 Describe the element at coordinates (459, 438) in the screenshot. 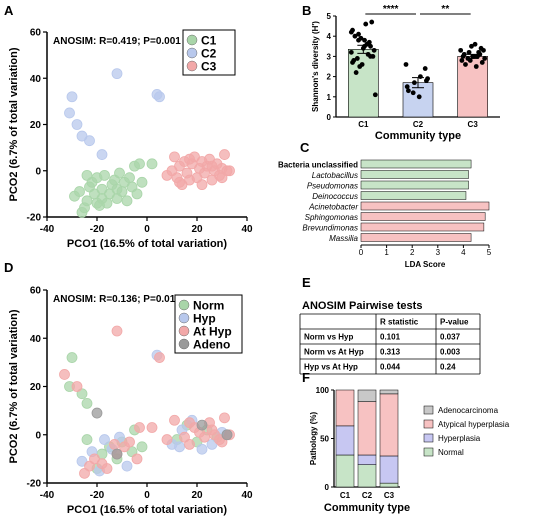

I see `legend-label: Hyperplasia` at that location.